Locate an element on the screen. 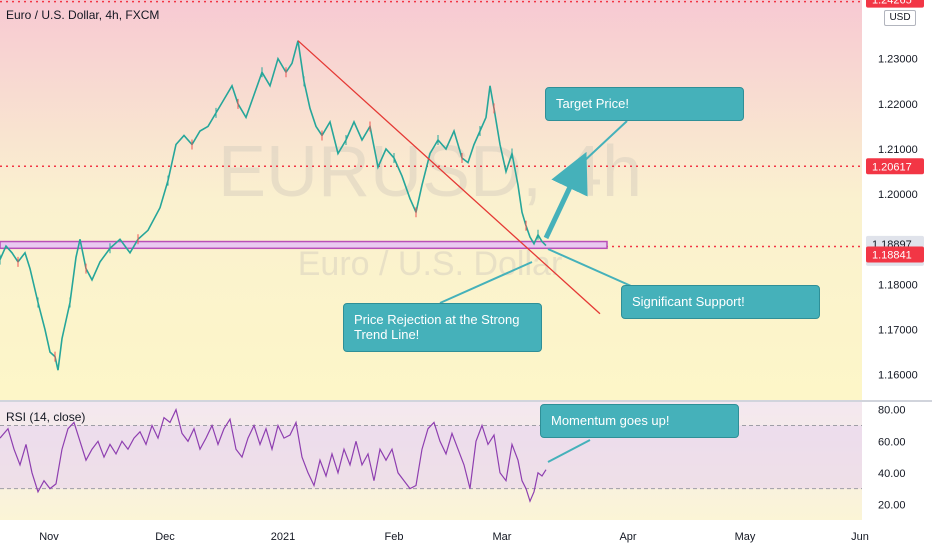  rsi-tick-2: 40.00 is located at coordinates (892, 474).